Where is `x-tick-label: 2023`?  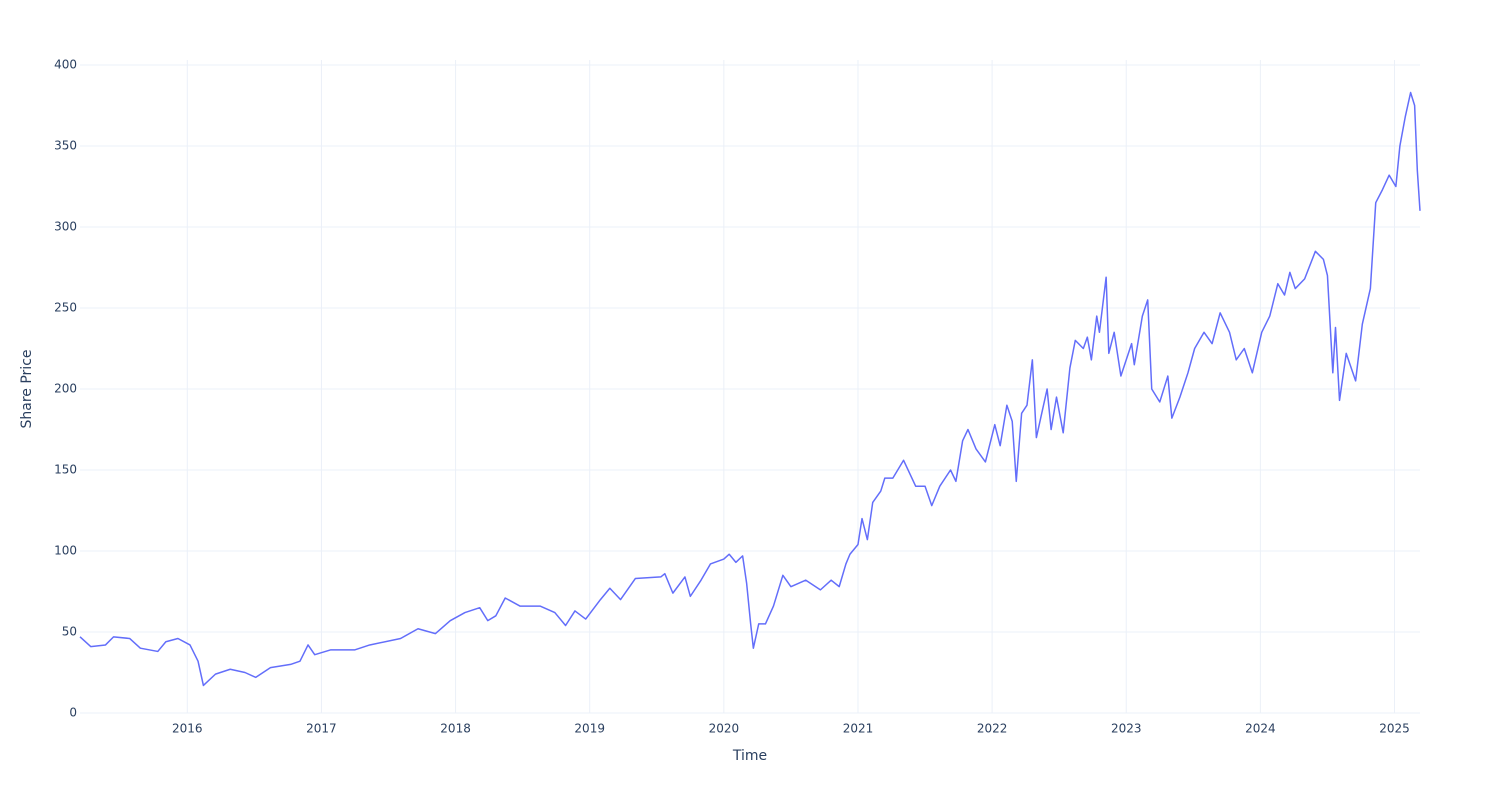
x-tick-label: 2023 is located at coordinates (1126, 729).